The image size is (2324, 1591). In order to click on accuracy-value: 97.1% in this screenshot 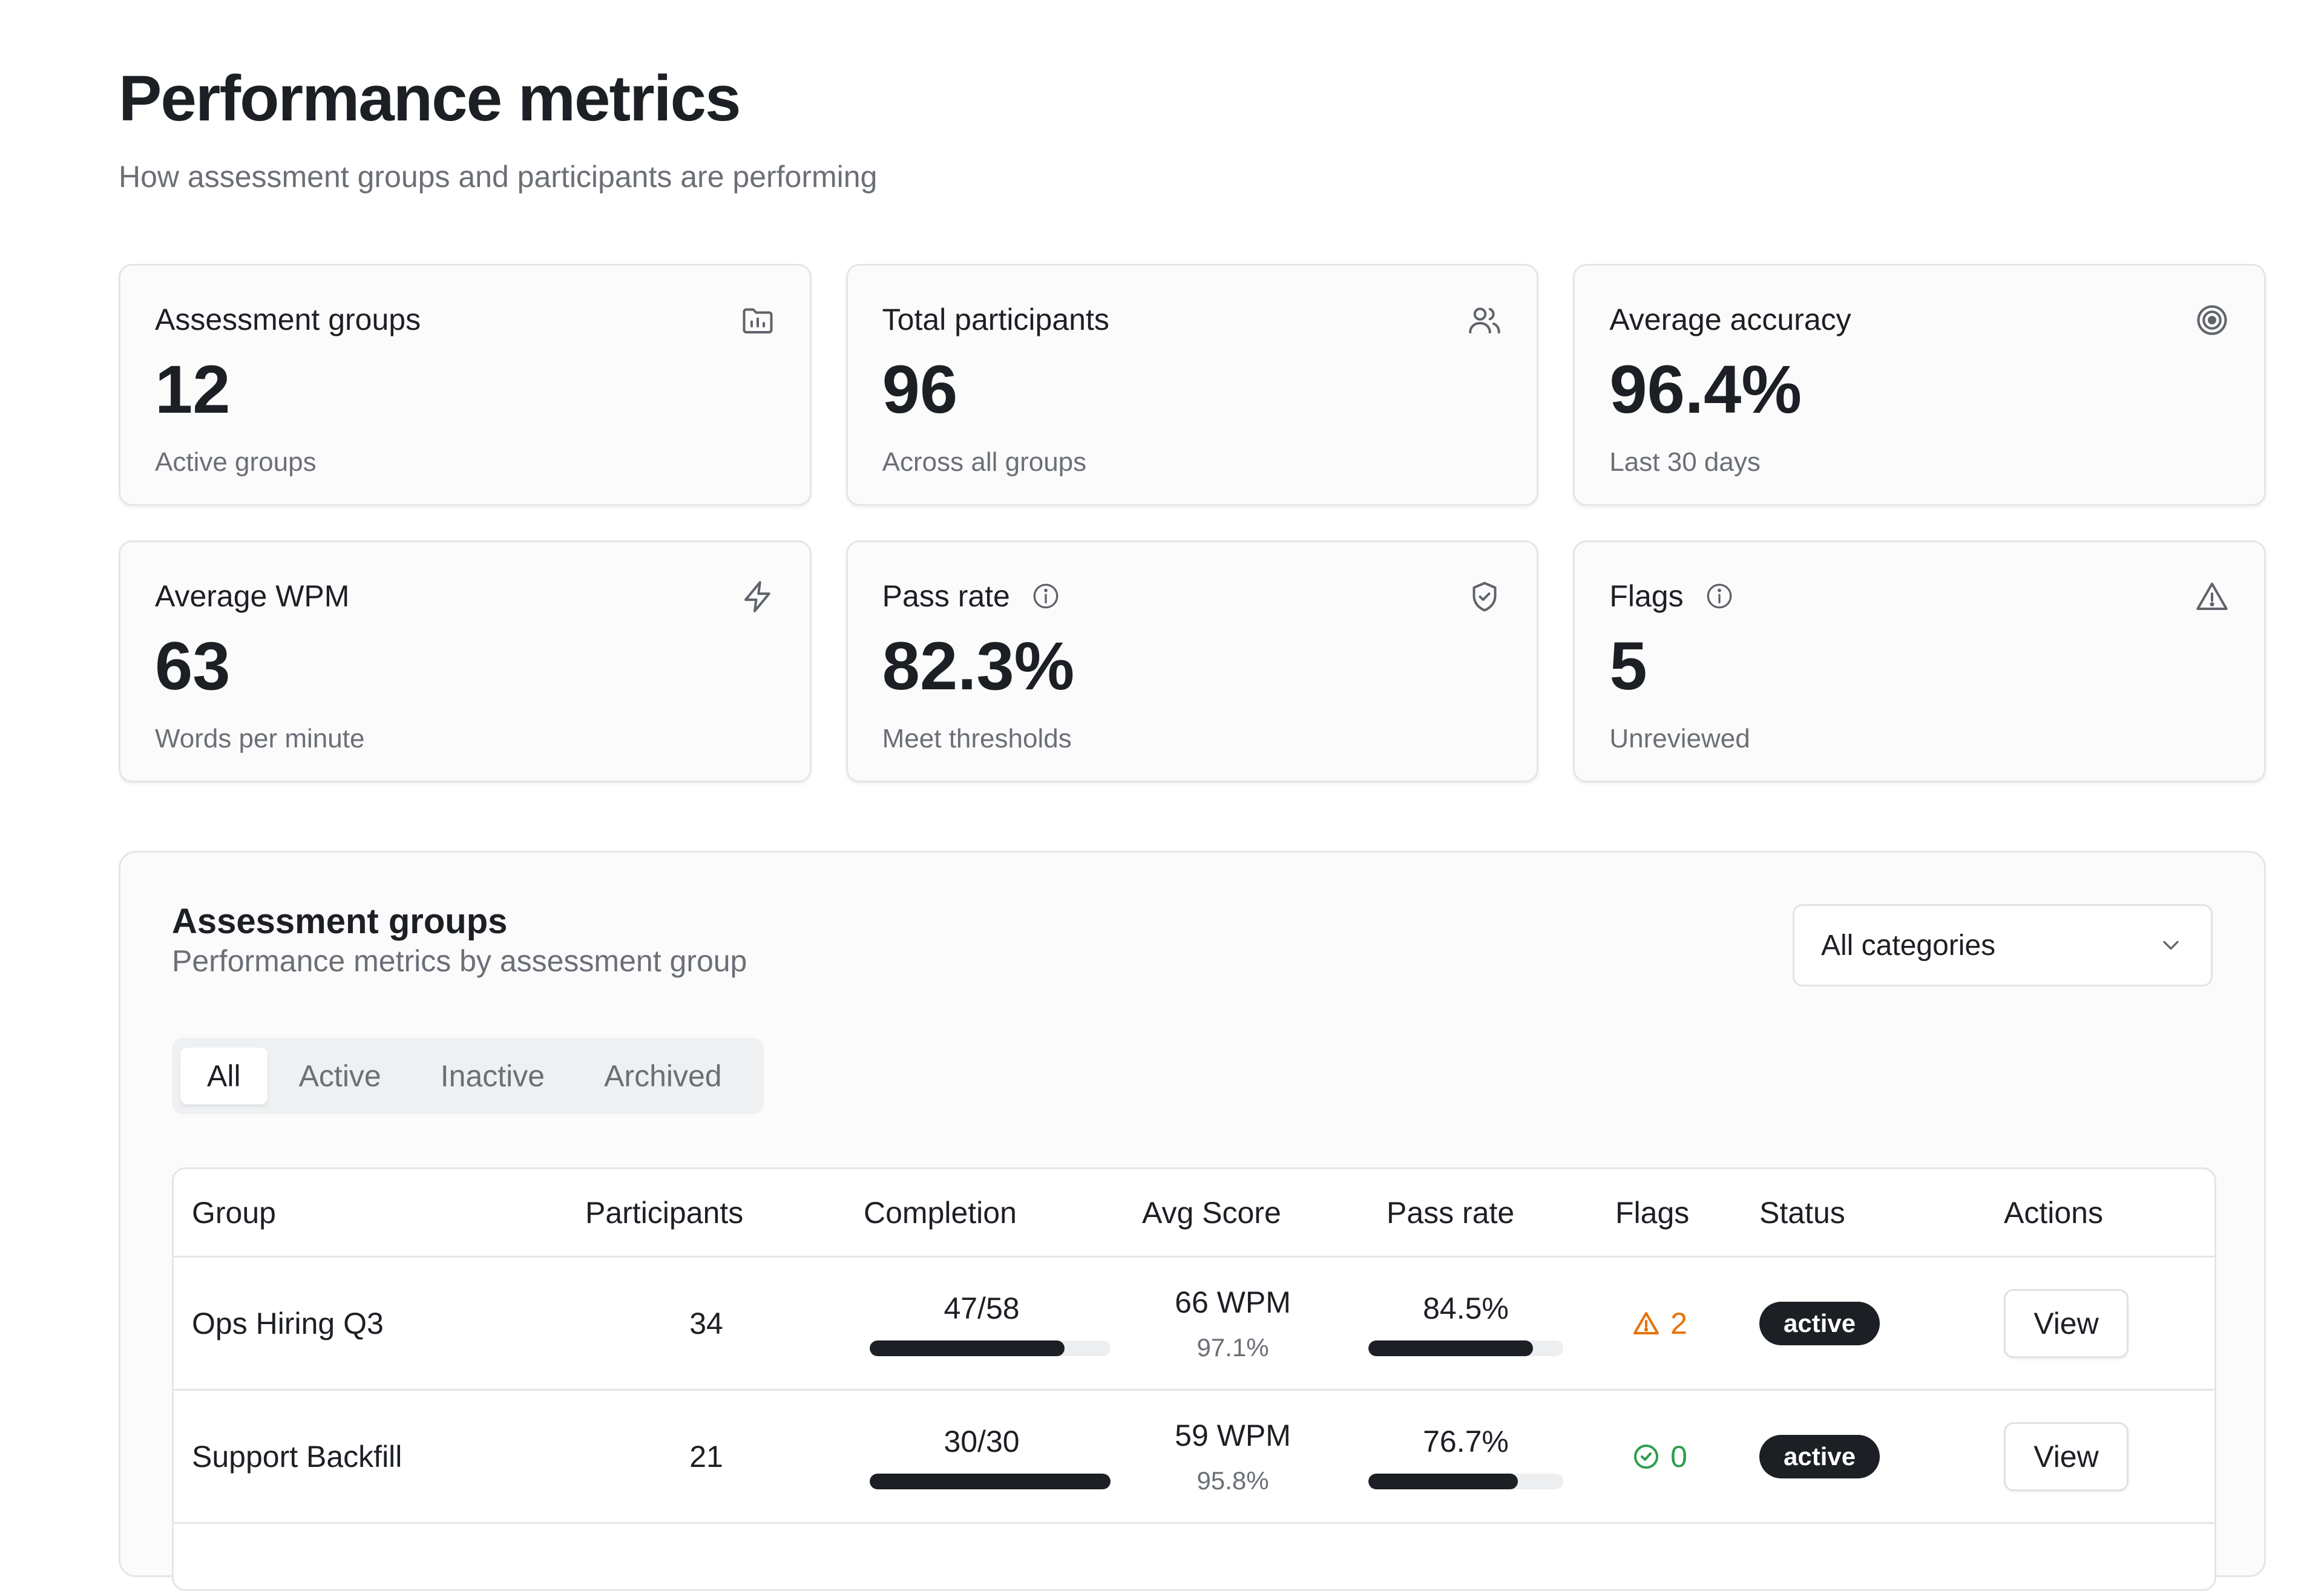, I will do `click(1232, 1347)`.